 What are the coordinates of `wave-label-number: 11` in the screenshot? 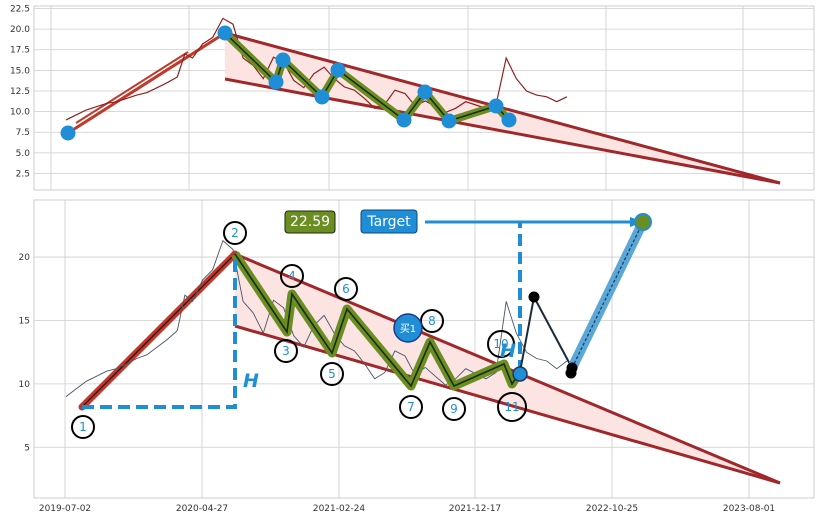 It's located at (511, 407).